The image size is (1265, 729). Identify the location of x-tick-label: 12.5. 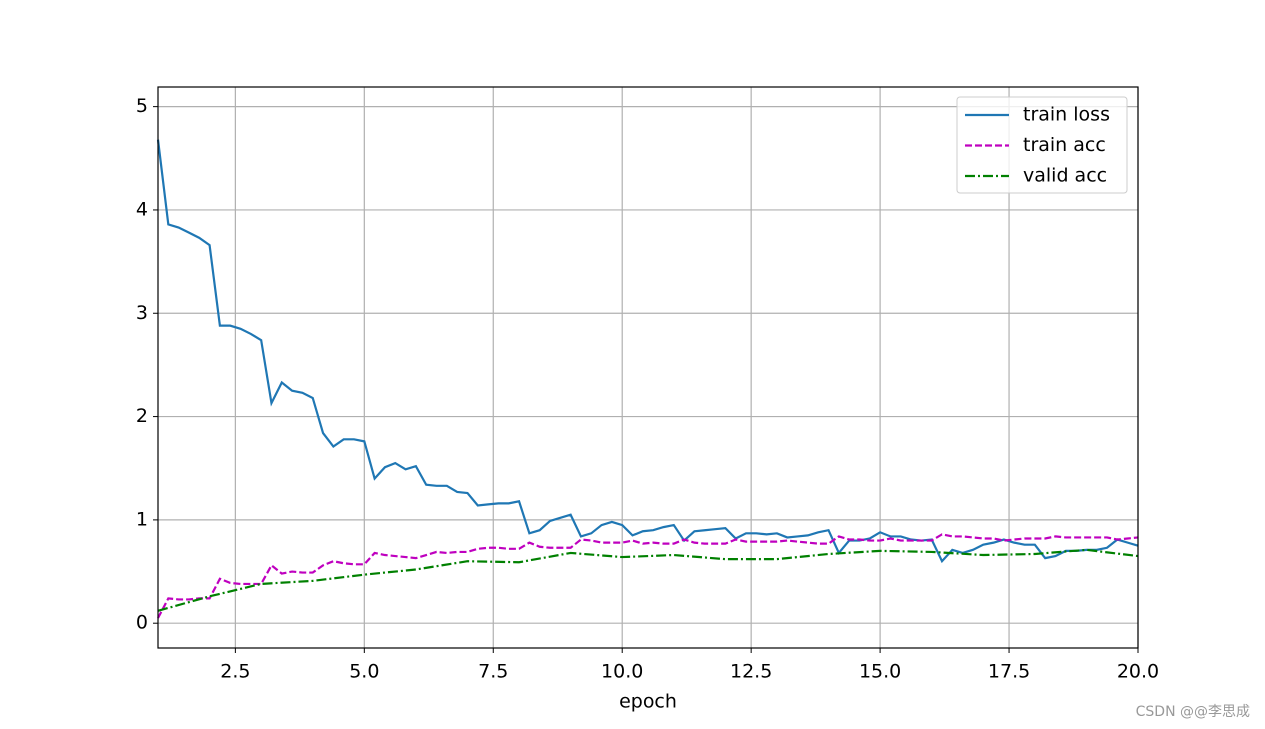
(751, 672).